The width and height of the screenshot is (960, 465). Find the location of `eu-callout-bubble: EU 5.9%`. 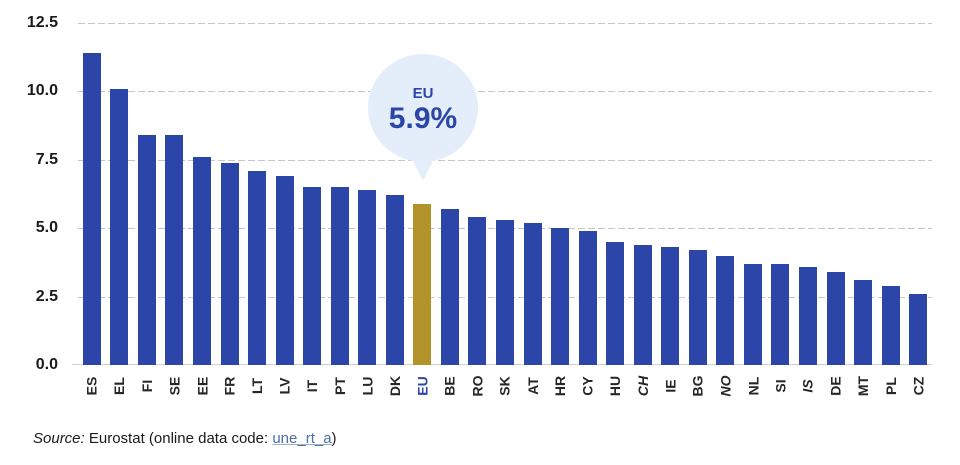

eu-callout-bubble: EU 5.9% is located at coordinates (423, 108).